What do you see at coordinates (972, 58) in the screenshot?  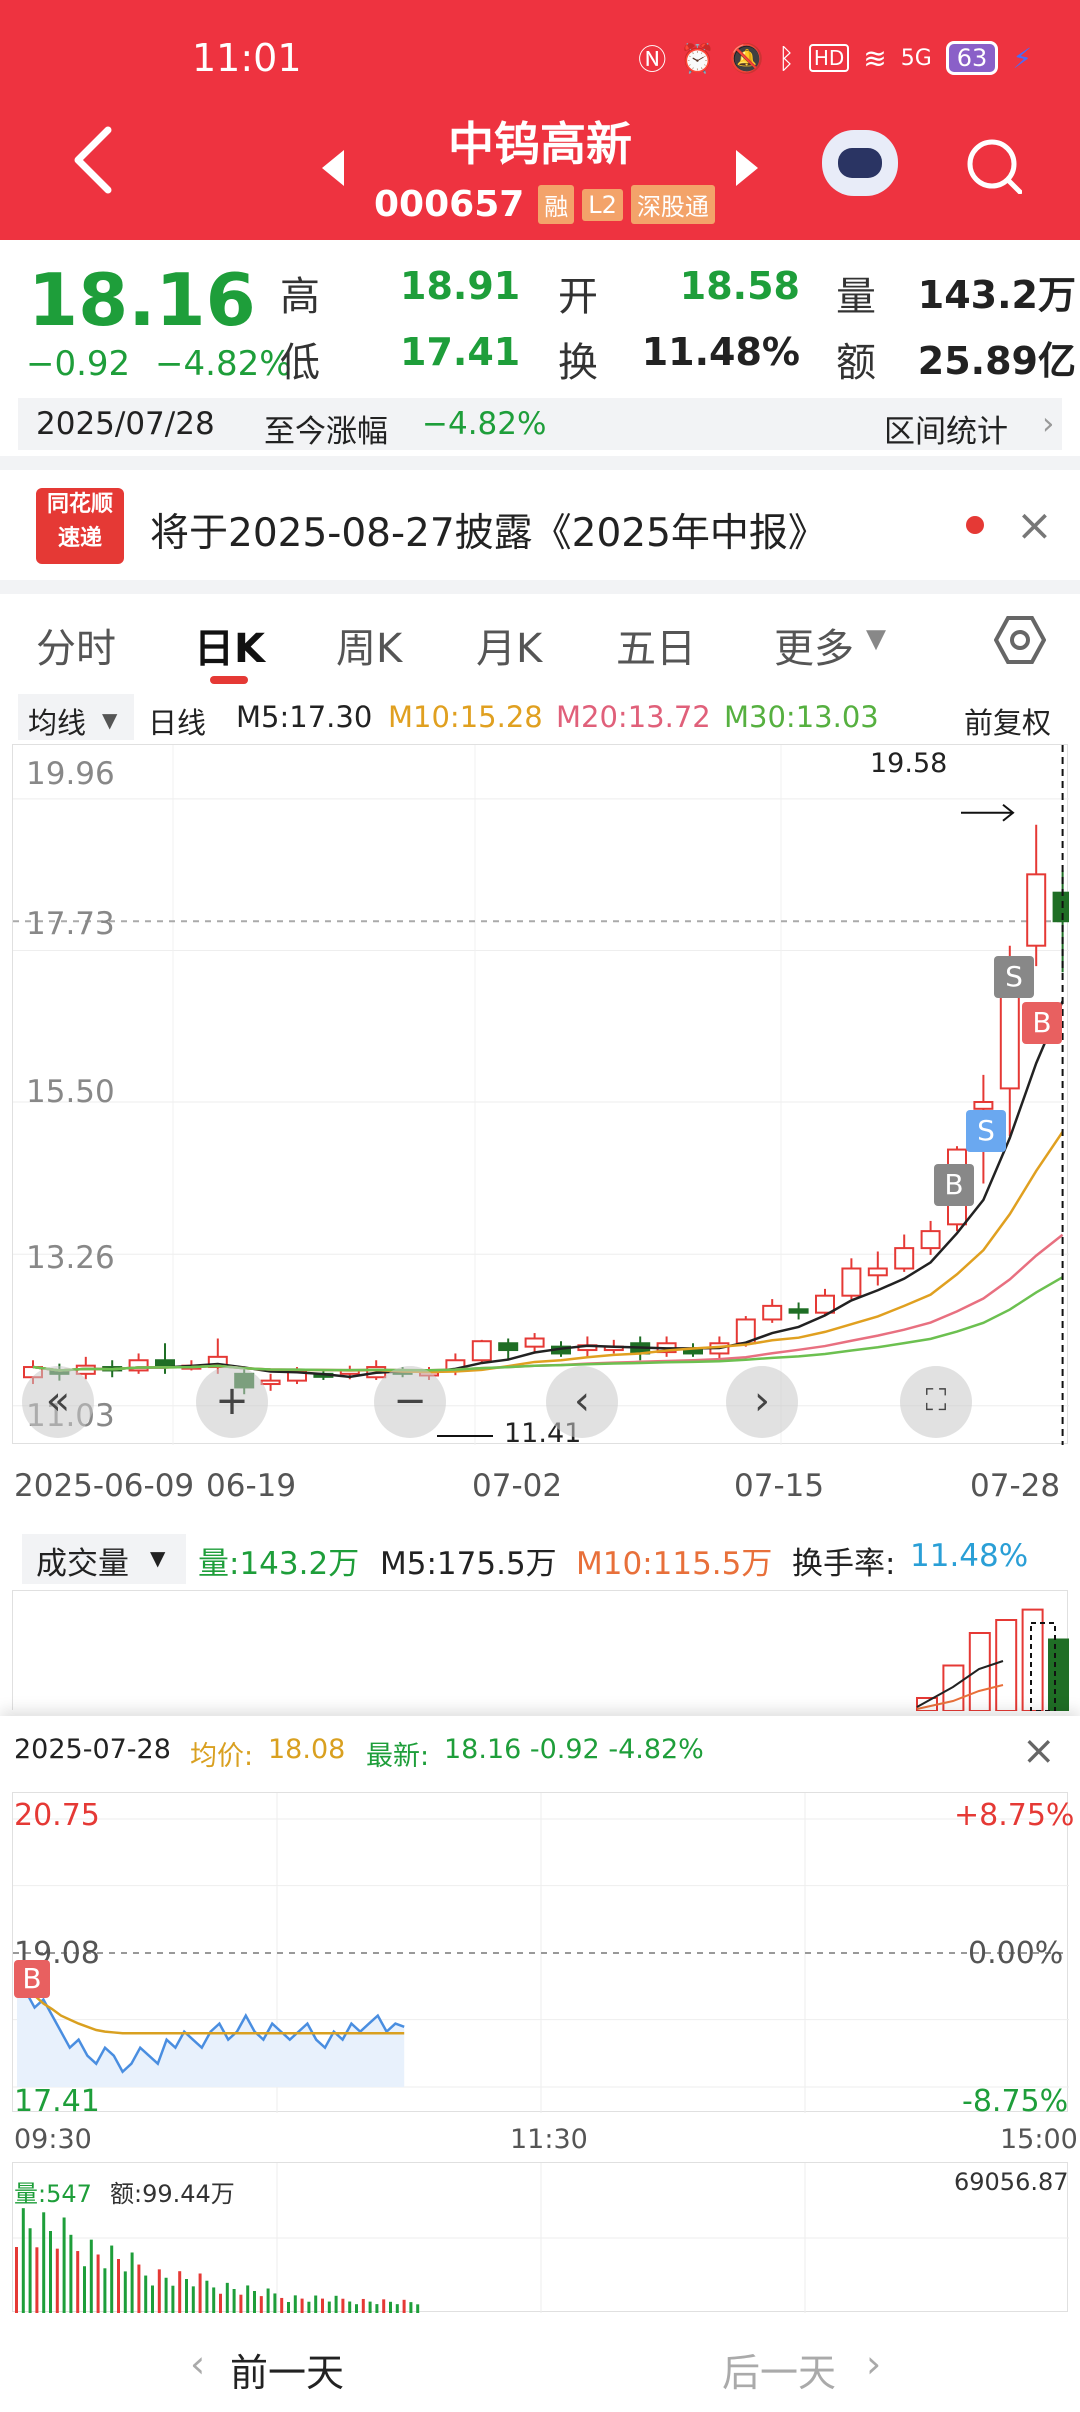 I see `battery-icon: 63` at bounding box center [972, 58].